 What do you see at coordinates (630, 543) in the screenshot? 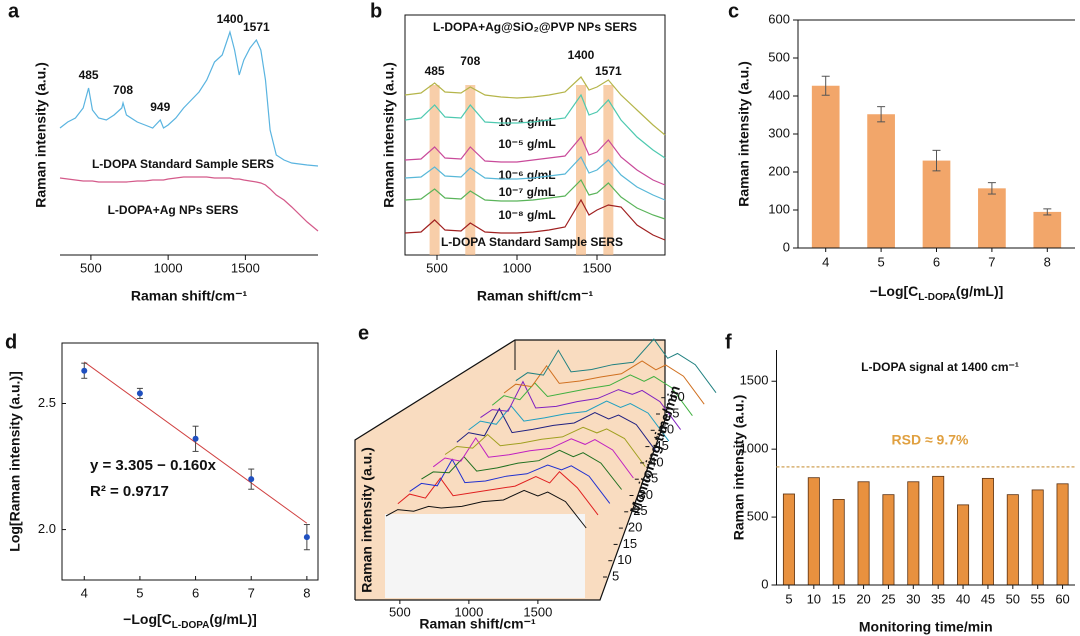
I see `z-tick-label: 15` at bounding box center [630, 543].